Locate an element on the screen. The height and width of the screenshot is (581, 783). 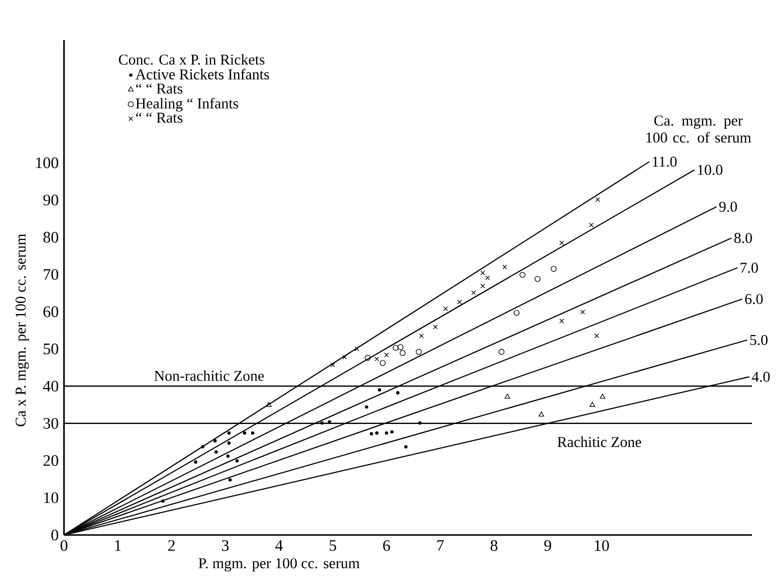
x-tick-label: 10 is located at coordinates (601, 545).